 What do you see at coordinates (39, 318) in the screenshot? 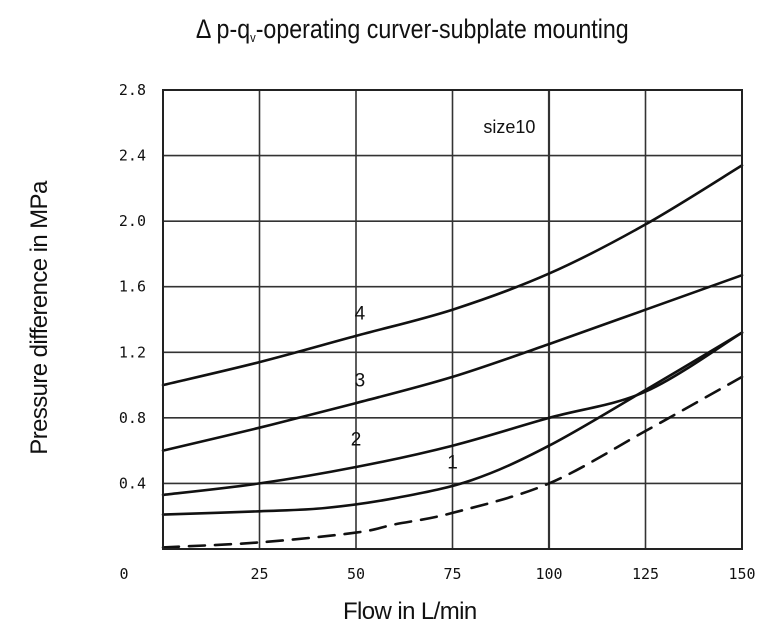
I see `y-axis-label: Pressure difference in MPa` at bounding box center [39, 318].